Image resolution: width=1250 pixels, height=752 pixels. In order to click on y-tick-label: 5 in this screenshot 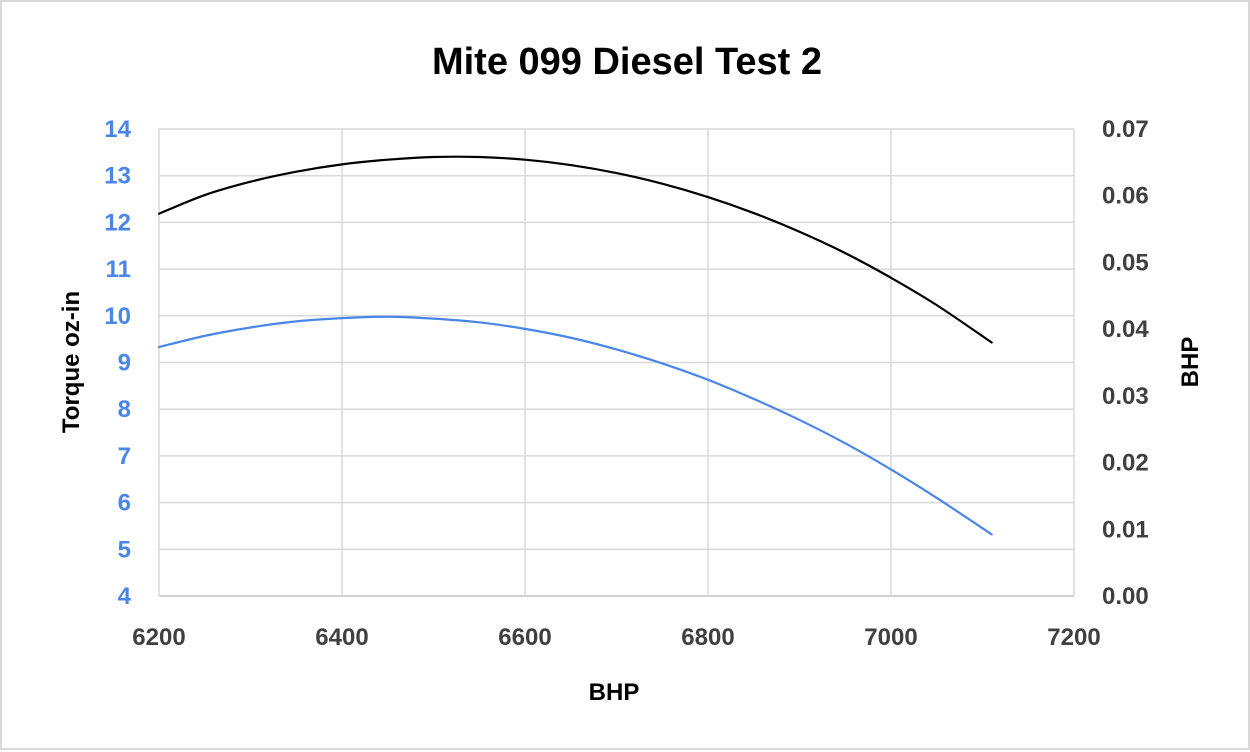, I will do `click(124, 549)`.